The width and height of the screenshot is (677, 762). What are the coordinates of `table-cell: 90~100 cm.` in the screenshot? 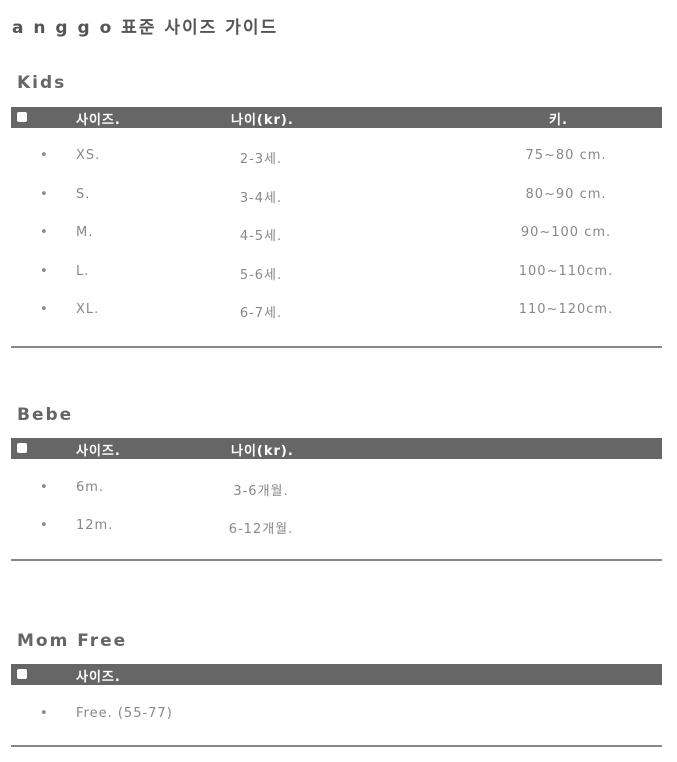 It's located at (566, 232).